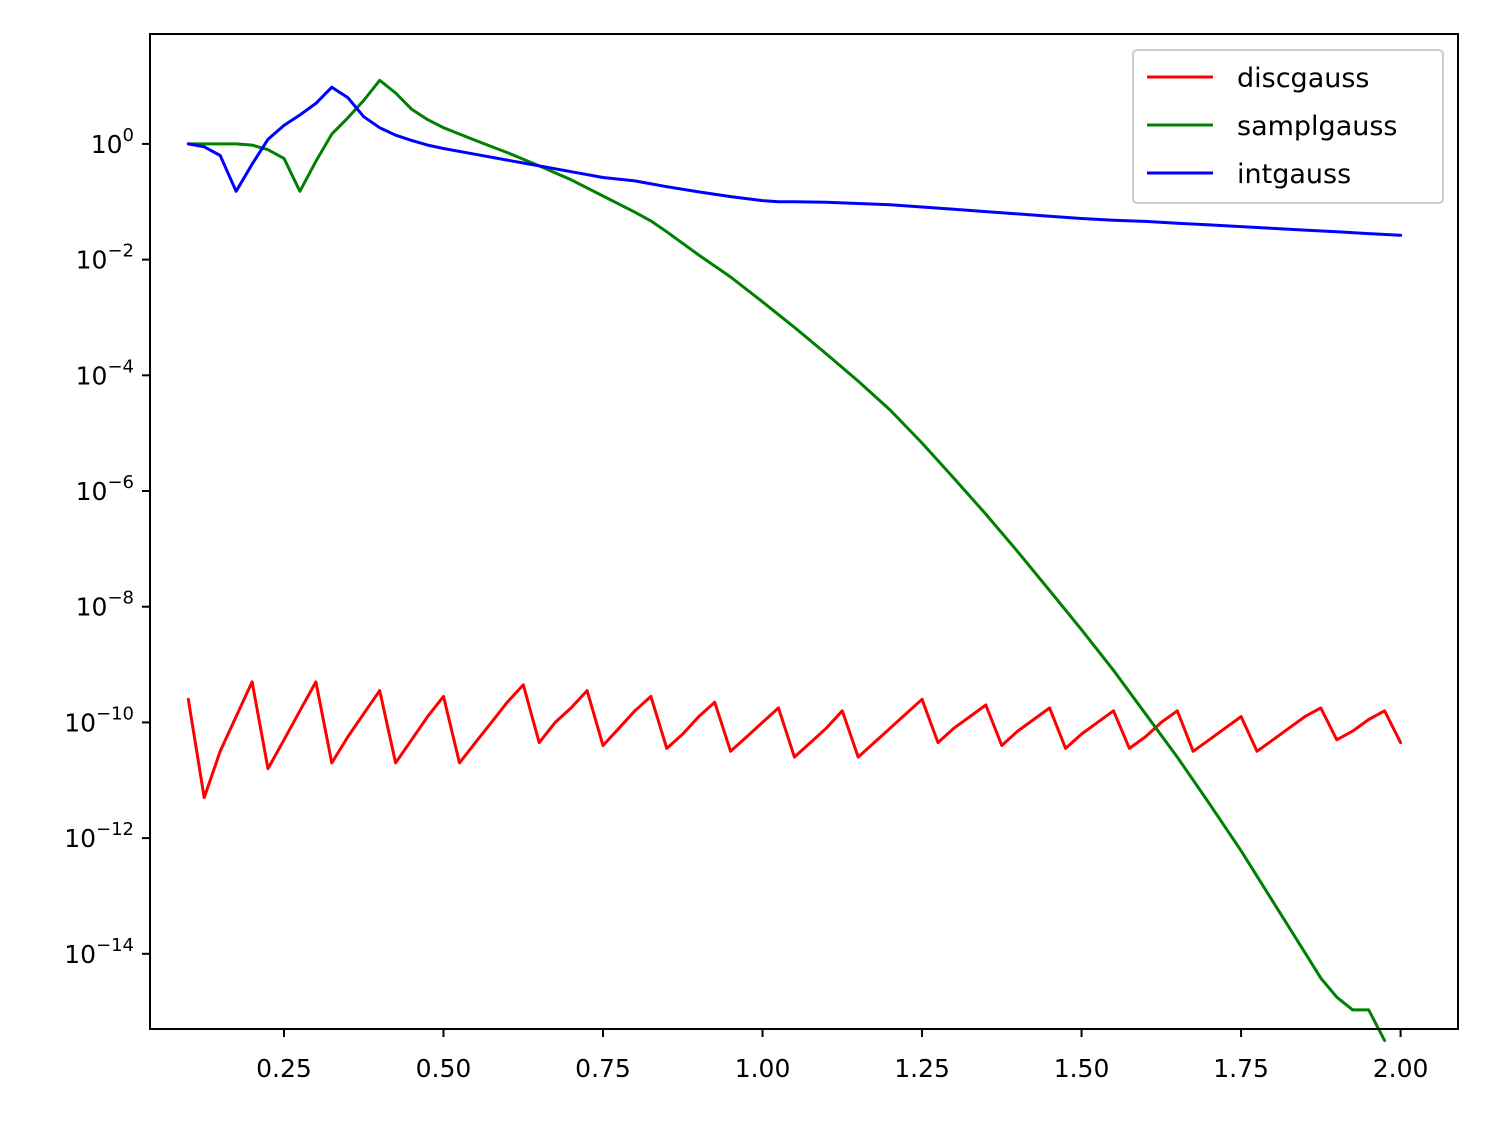  What do you see at coordinates (1294, 174) in the screenshot?
I see `legend-label-intgauss: intgauss` at bounding box center [1294, 174].